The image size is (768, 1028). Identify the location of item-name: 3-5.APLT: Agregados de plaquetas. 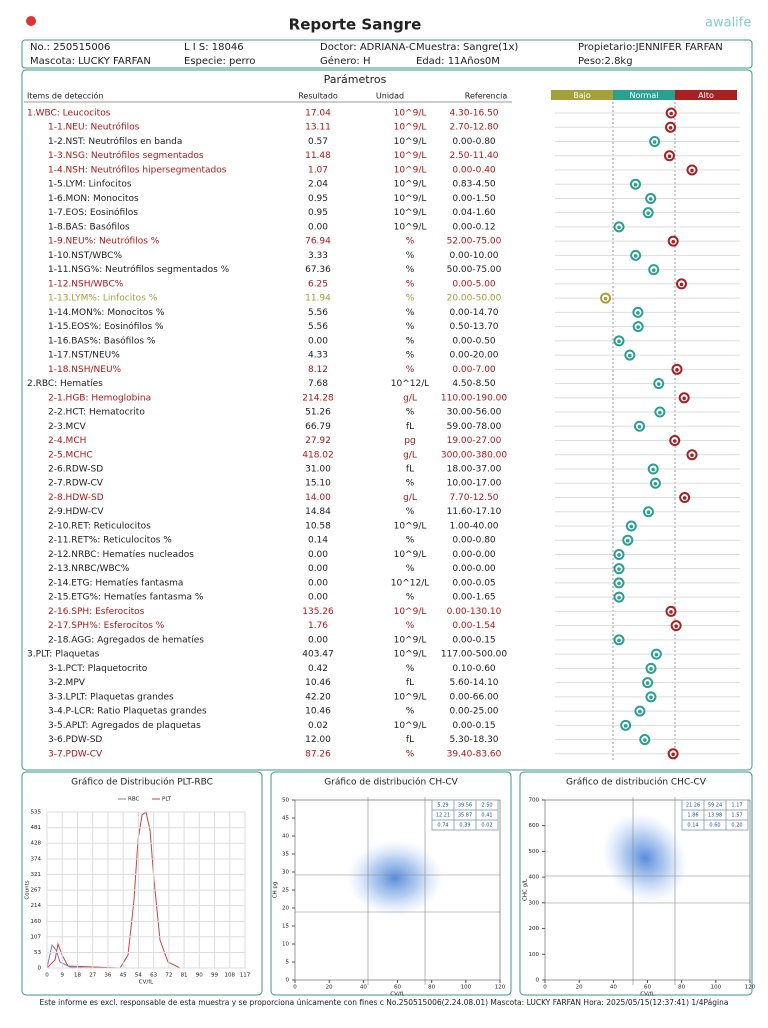
(124, 726).